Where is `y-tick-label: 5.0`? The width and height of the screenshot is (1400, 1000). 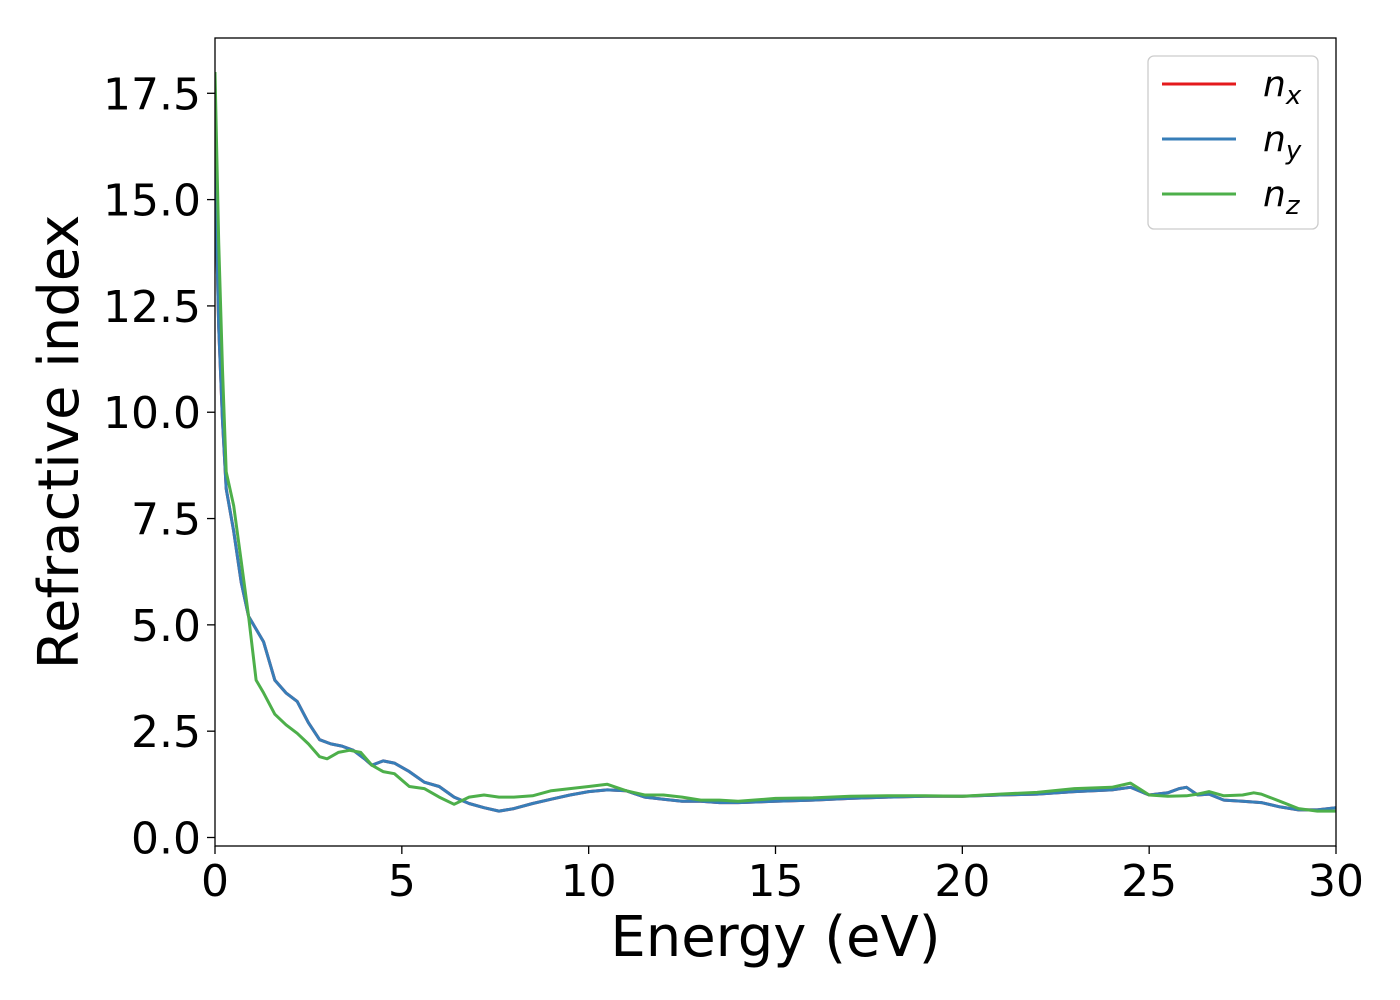
y-tick-label: 5.0 is located at coordinates (166, 626).